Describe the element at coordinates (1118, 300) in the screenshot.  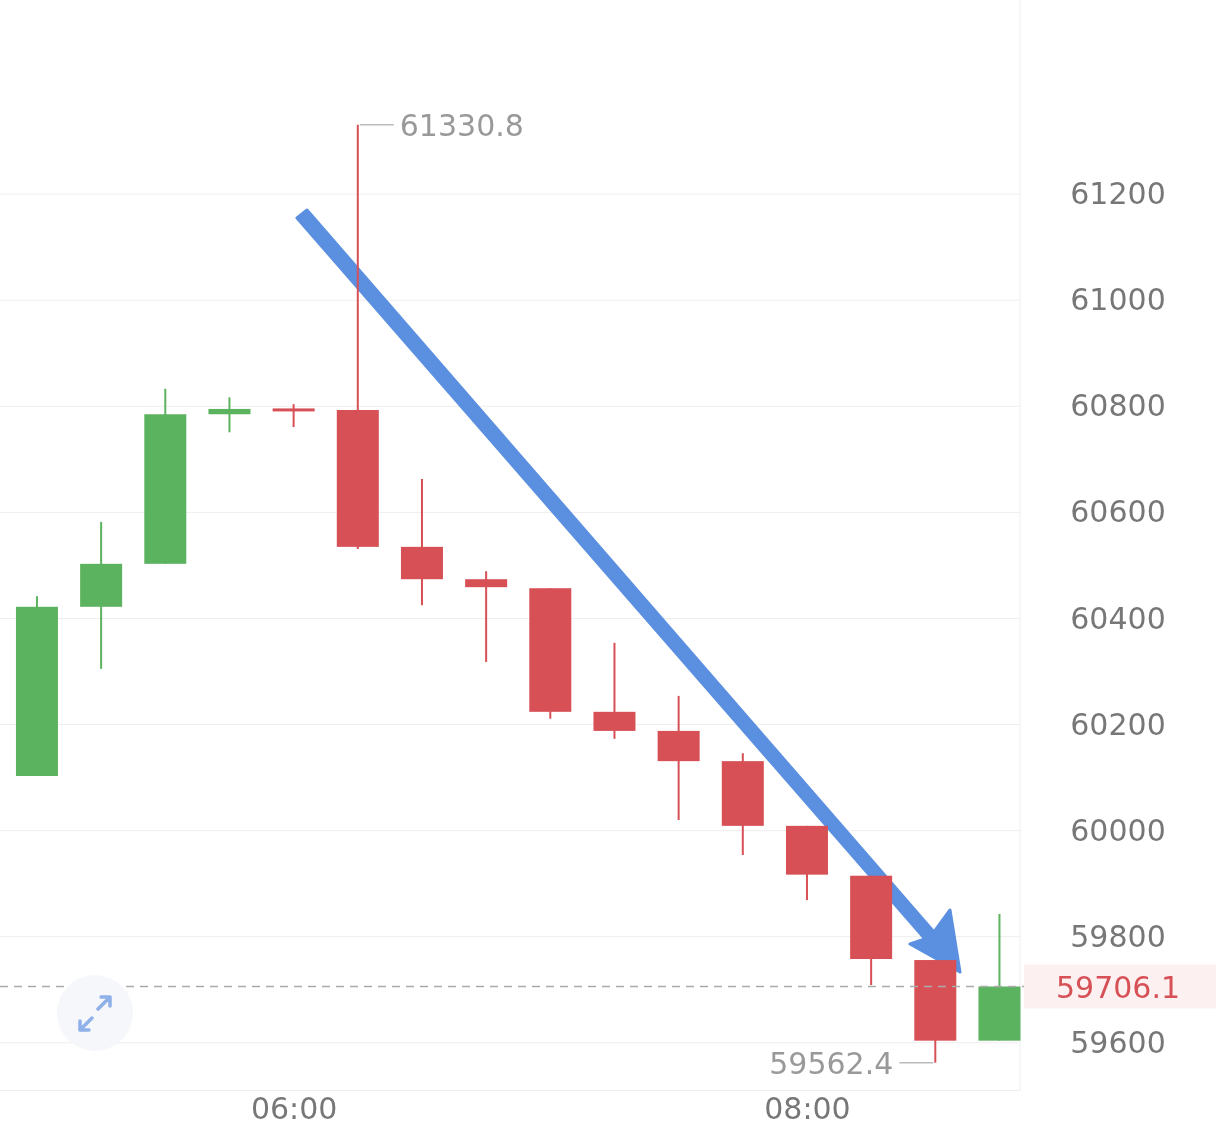
I see `y-tick-label: 61000` at that location.